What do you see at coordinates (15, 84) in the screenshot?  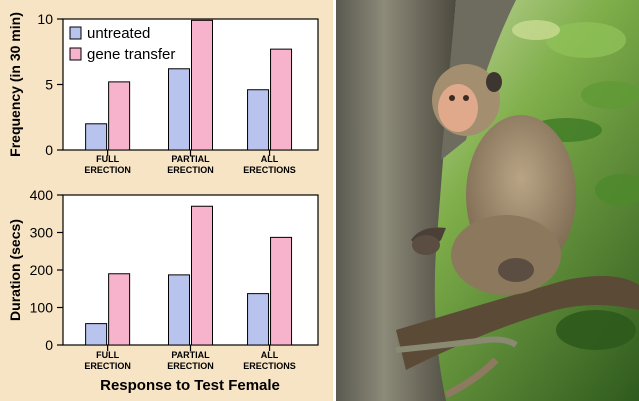 I see `y-axis-label: Frequency (in 30 min)` at bounding box center [15, 84].